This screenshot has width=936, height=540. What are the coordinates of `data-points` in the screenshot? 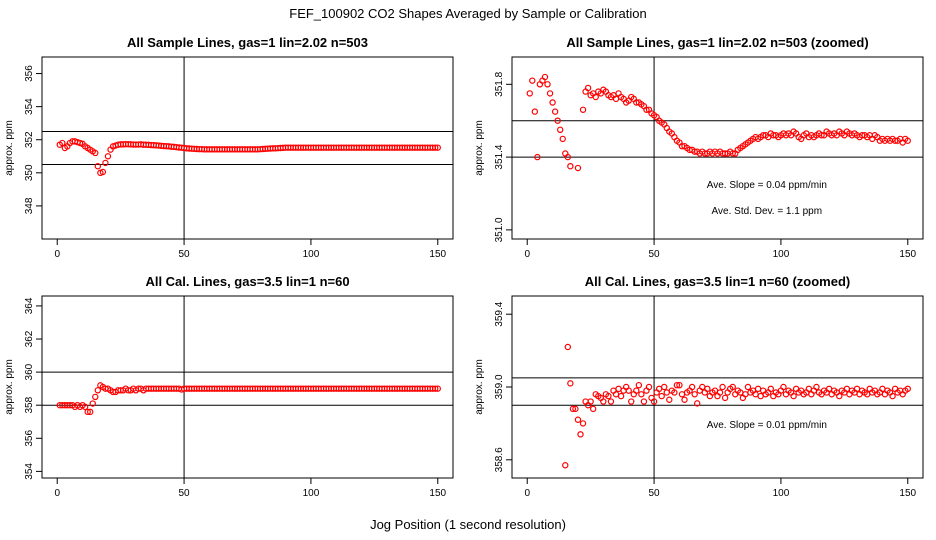 It's located at (248, 157).